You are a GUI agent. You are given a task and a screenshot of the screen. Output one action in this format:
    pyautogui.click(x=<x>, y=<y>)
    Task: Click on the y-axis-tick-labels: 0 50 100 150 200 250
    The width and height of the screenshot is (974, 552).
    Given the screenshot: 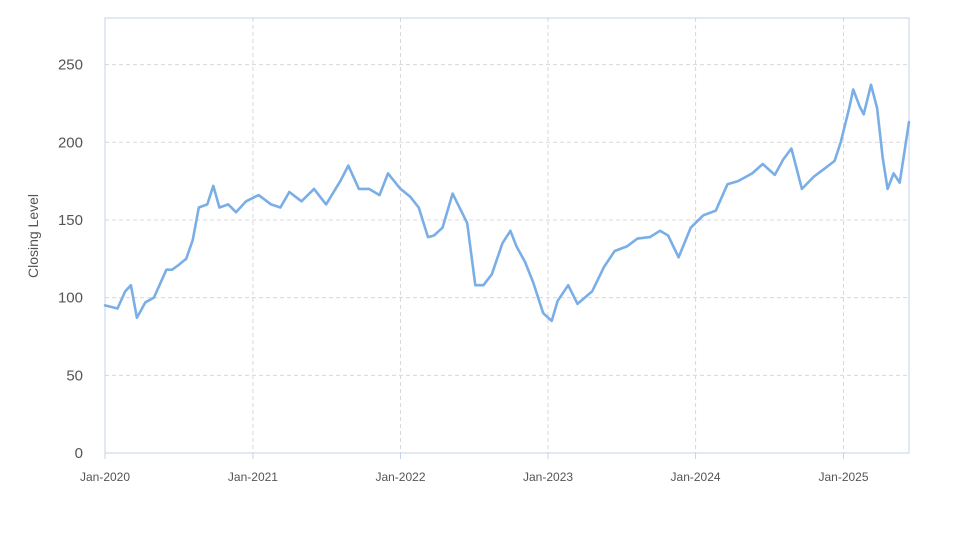 What is the action you would take?
    pyautogui.click(x=70, y=259)
    